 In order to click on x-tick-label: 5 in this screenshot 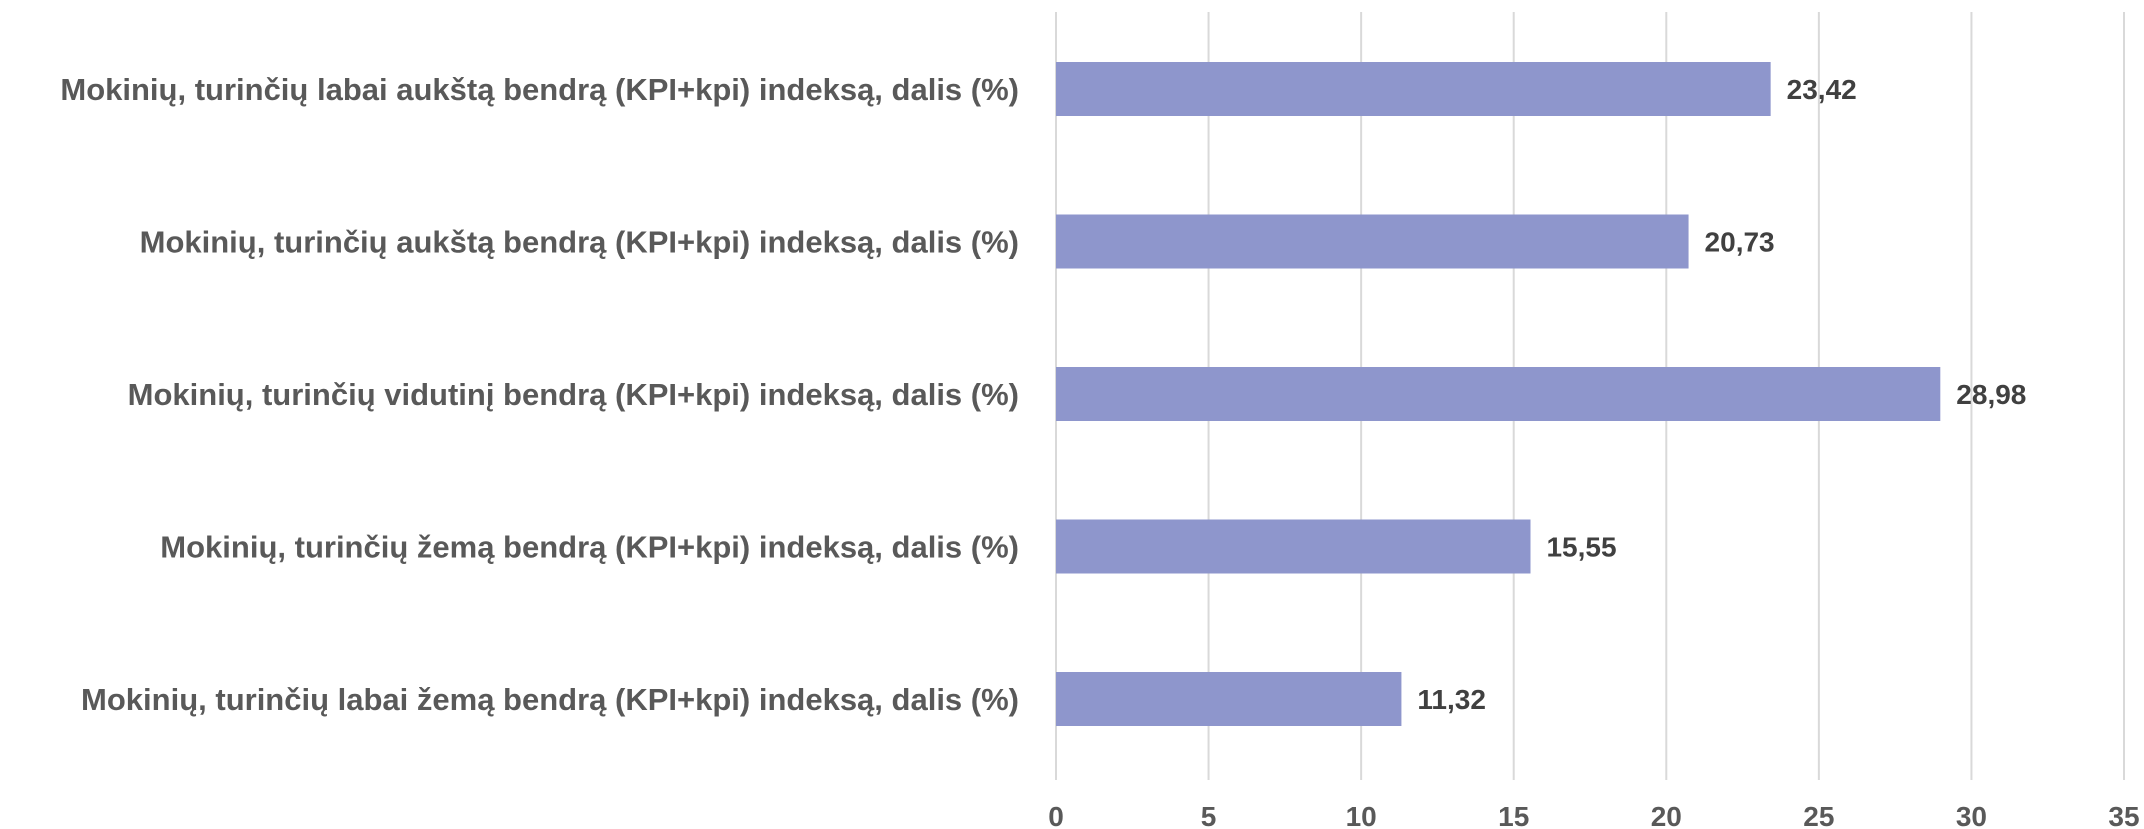, I will do `click(1209, 815)`.